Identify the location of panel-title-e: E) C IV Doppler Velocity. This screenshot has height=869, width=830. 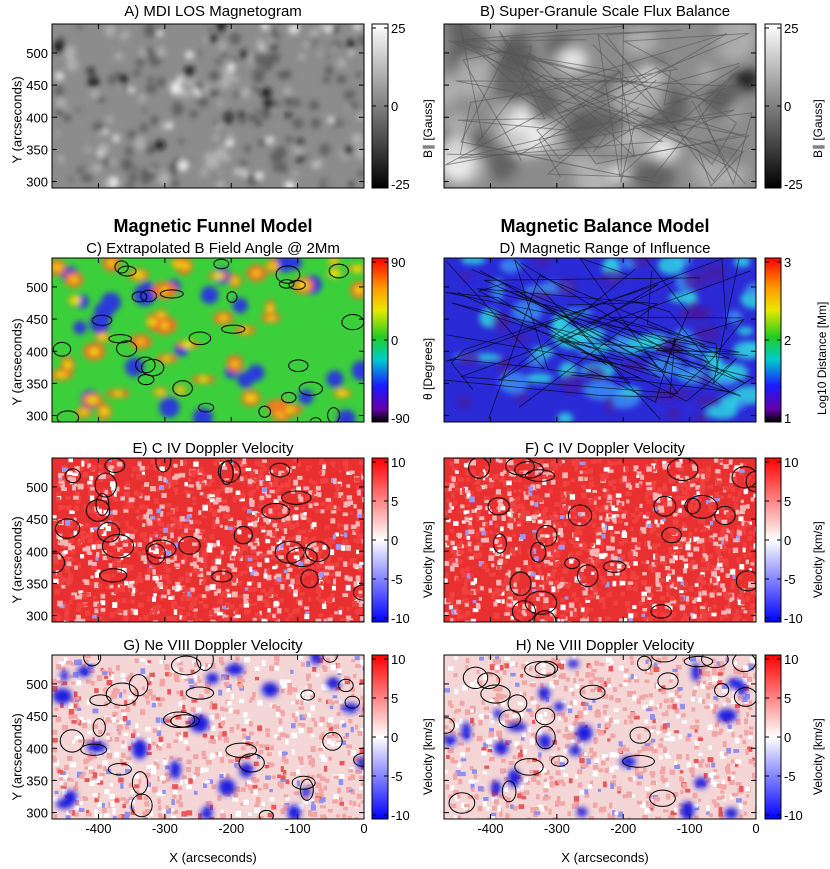
(213, 448).